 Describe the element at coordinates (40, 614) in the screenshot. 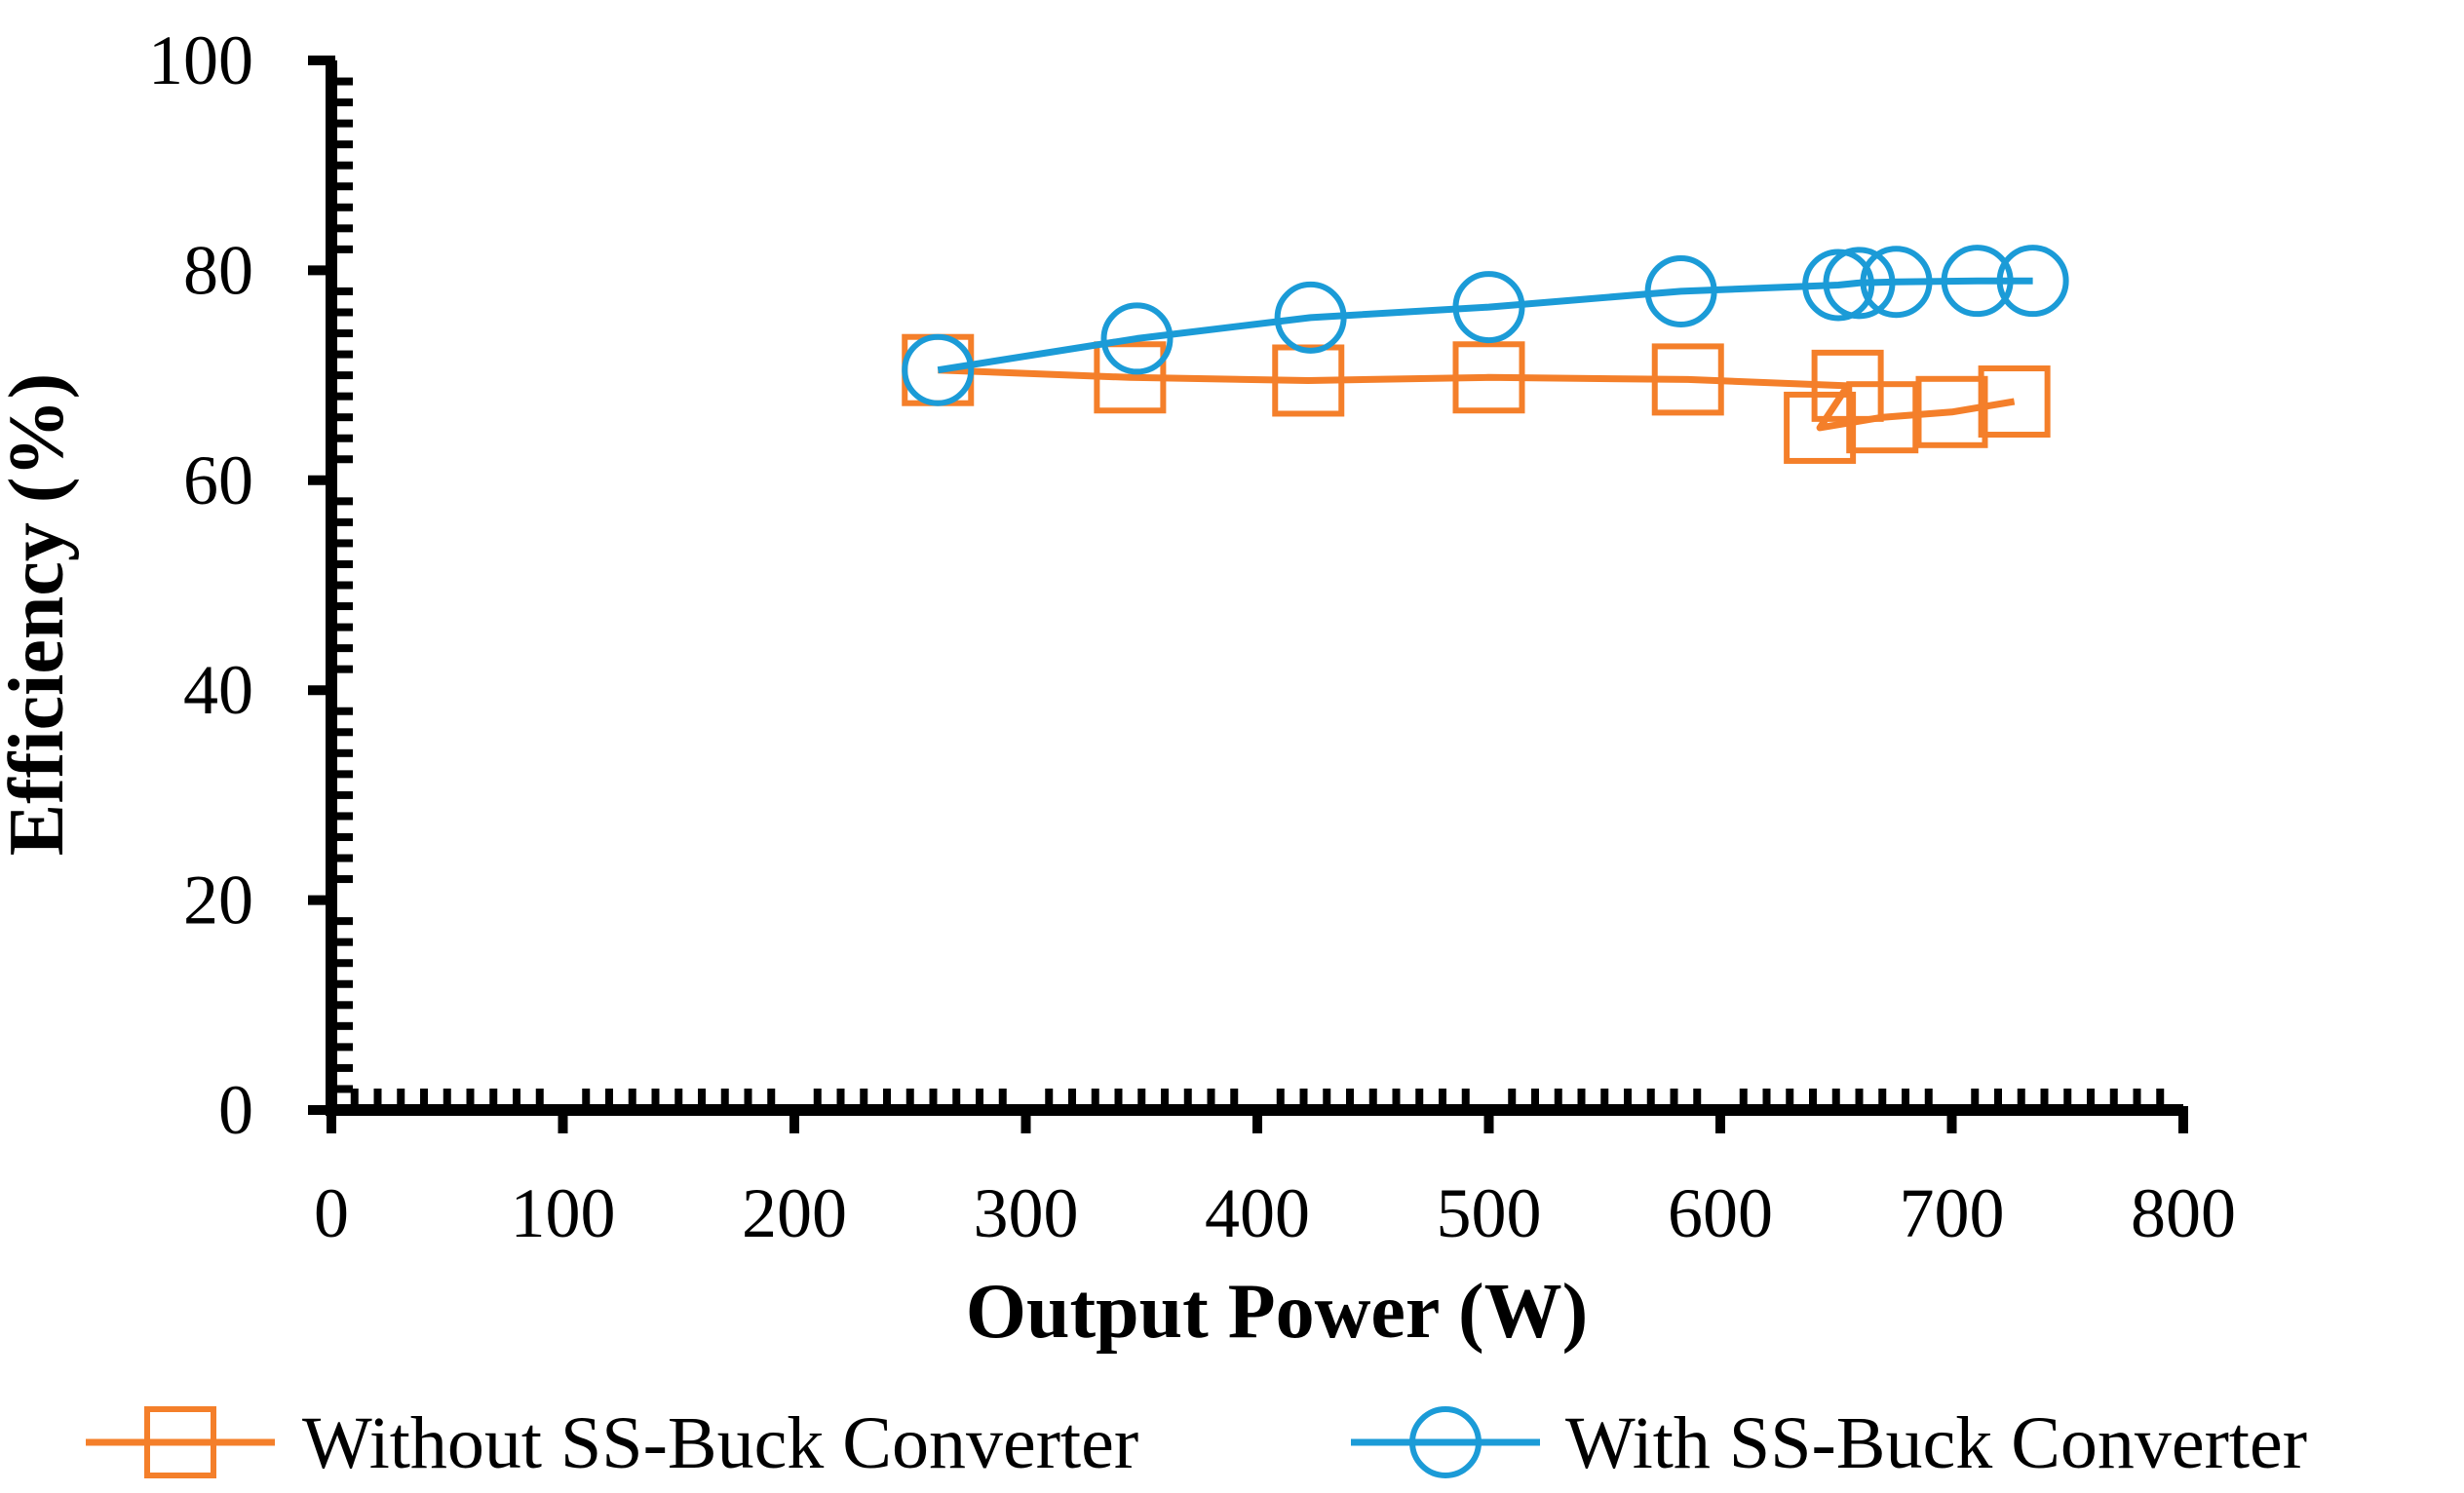

I see `y-axis-title: Efficiency (%)` at that location.